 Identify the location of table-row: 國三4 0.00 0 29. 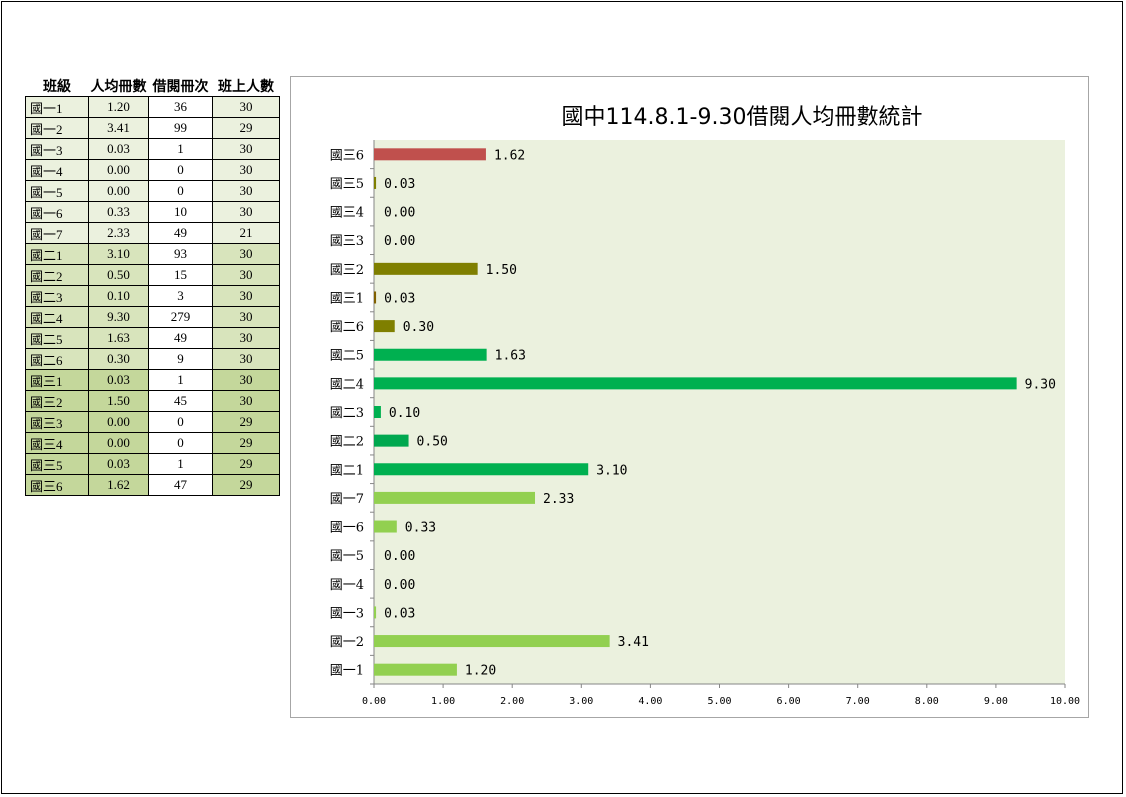
(152, 443).